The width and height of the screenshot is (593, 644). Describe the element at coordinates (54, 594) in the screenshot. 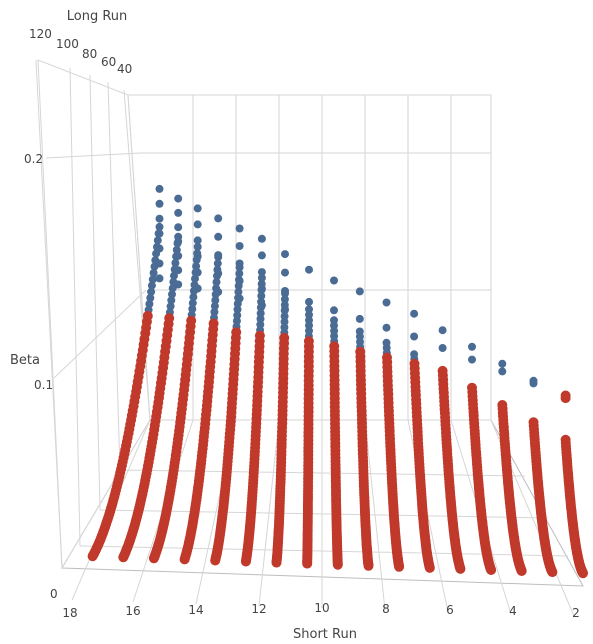

I see `z-tick-label: 0` at that location.